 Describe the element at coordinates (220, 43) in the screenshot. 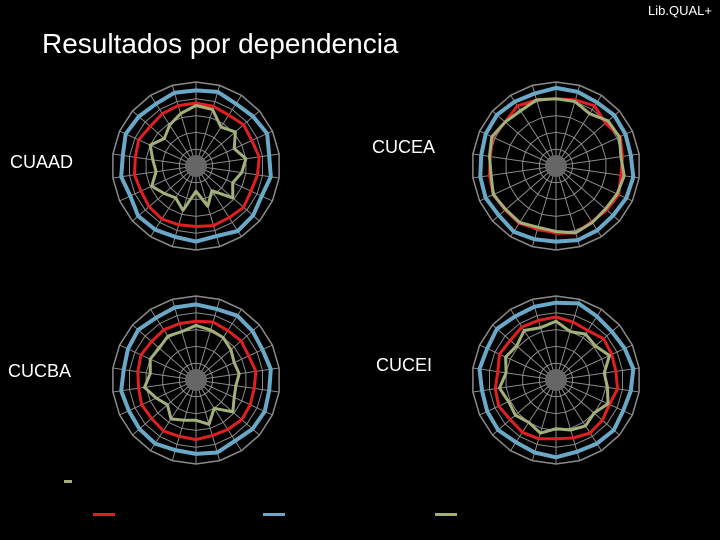

I see `page-title: Resultados por dependencia` at that location.